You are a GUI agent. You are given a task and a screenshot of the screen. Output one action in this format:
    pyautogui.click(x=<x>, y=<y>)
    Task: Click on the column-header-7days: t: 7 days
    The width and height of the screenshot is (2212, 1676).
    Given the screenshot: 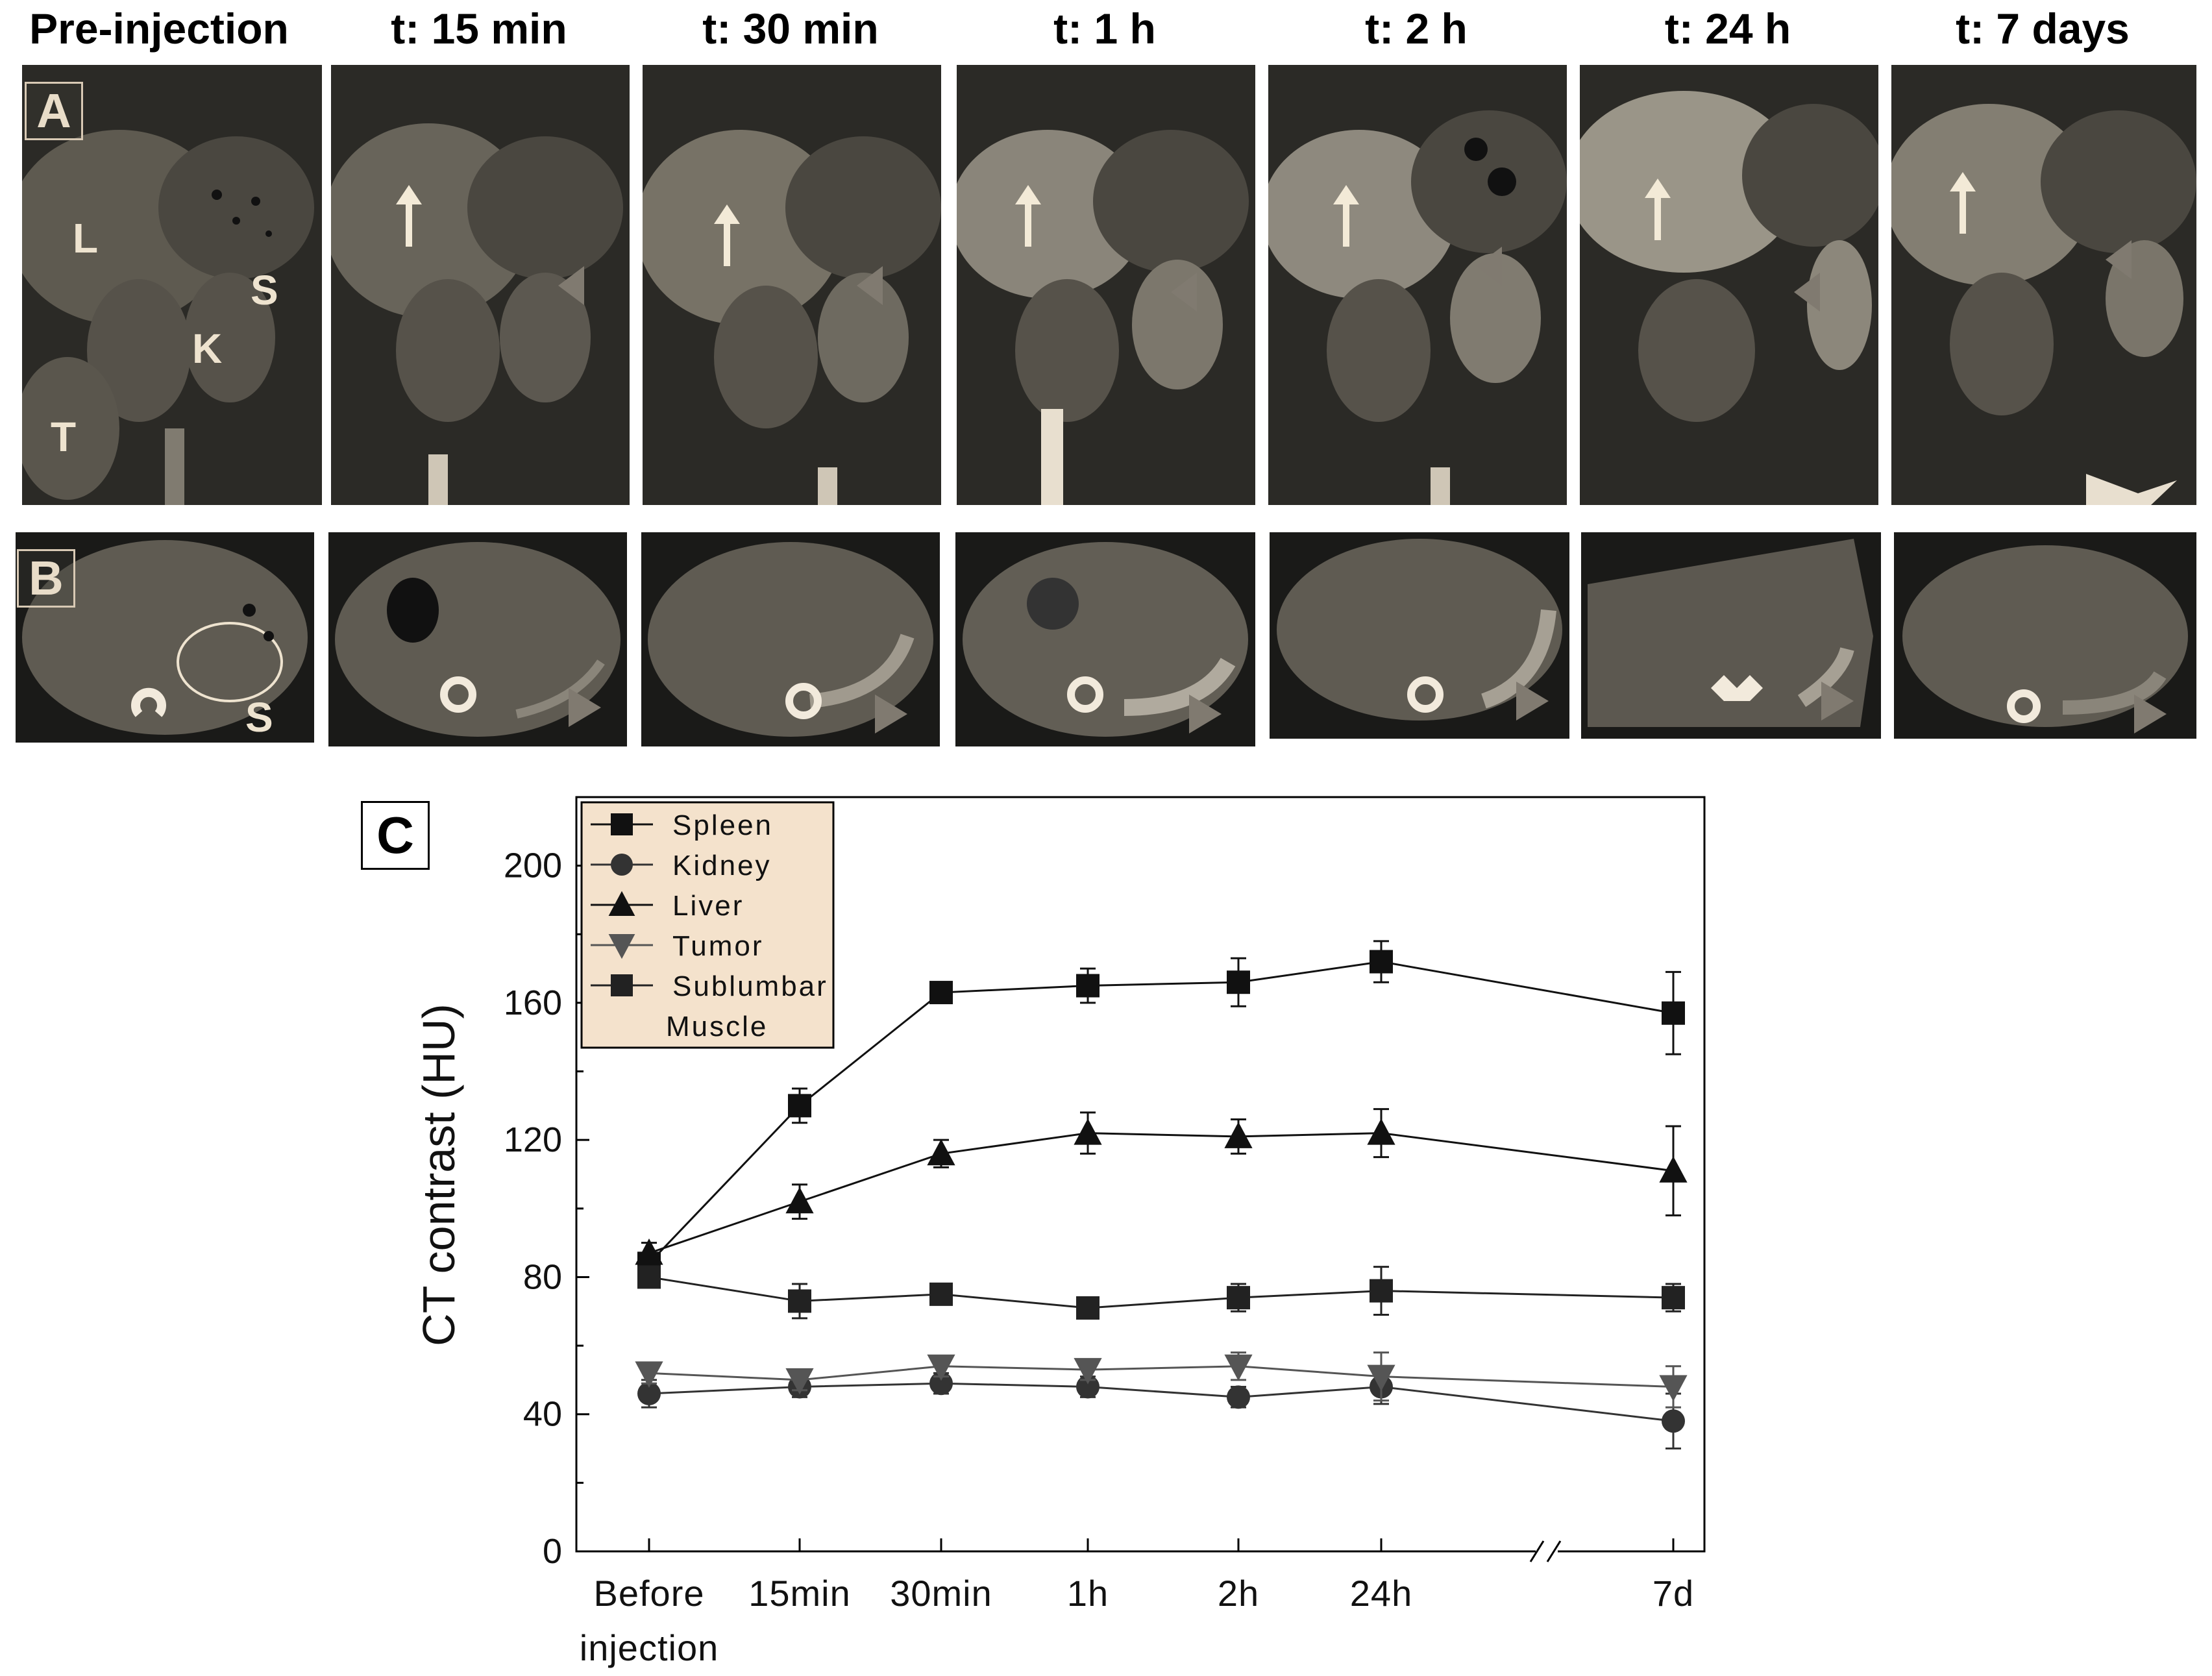 What is the action you would take?
    pyautogui.click(x=2043, y=29)
    